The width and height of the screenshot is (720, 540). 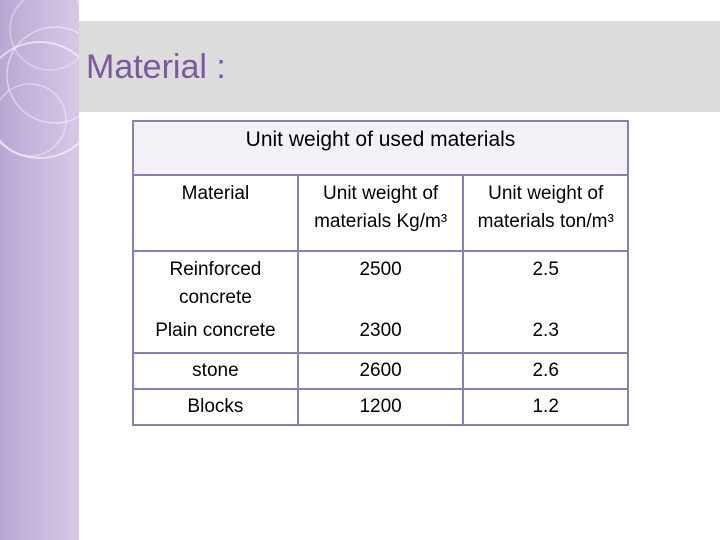 I want to click on cell-ton: 2.6, so click(x=545, y=371).